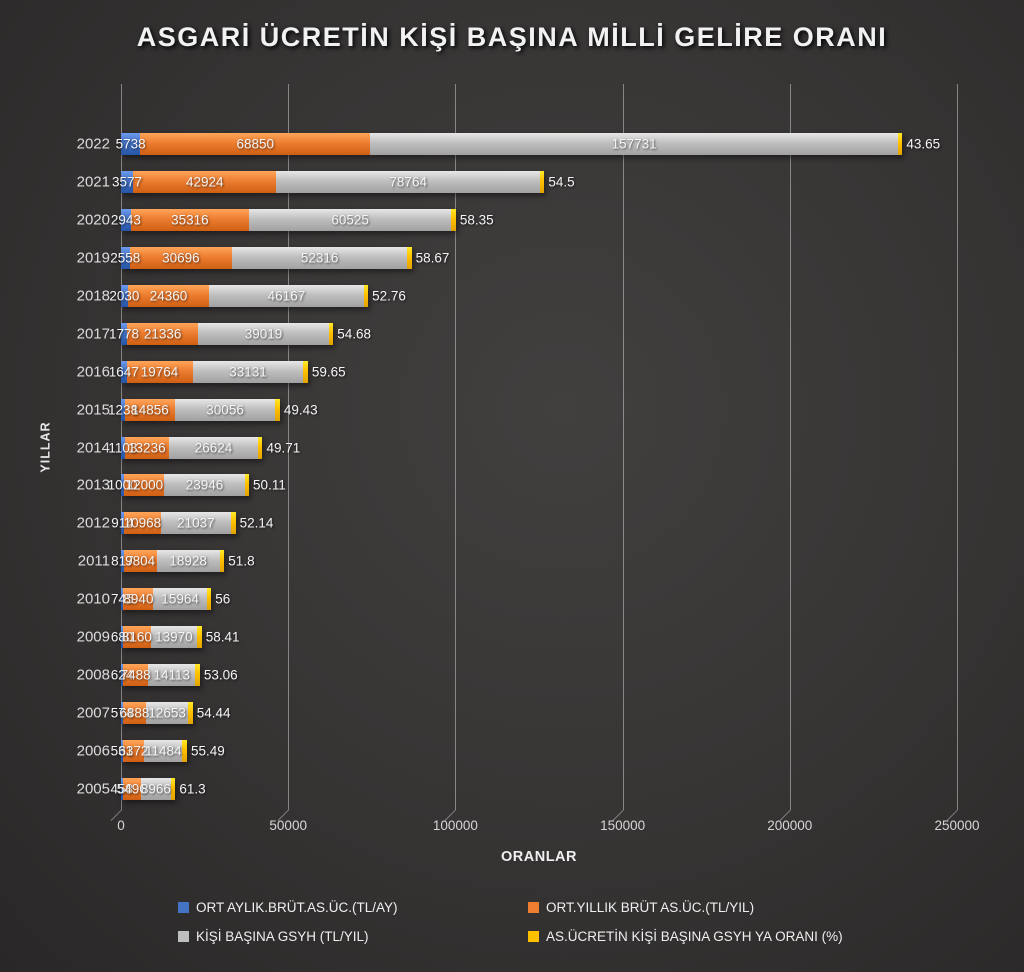 The height and width of the screenshot is (972, 1024). I want to click on x-tick-label: 0, so click(121, 825).